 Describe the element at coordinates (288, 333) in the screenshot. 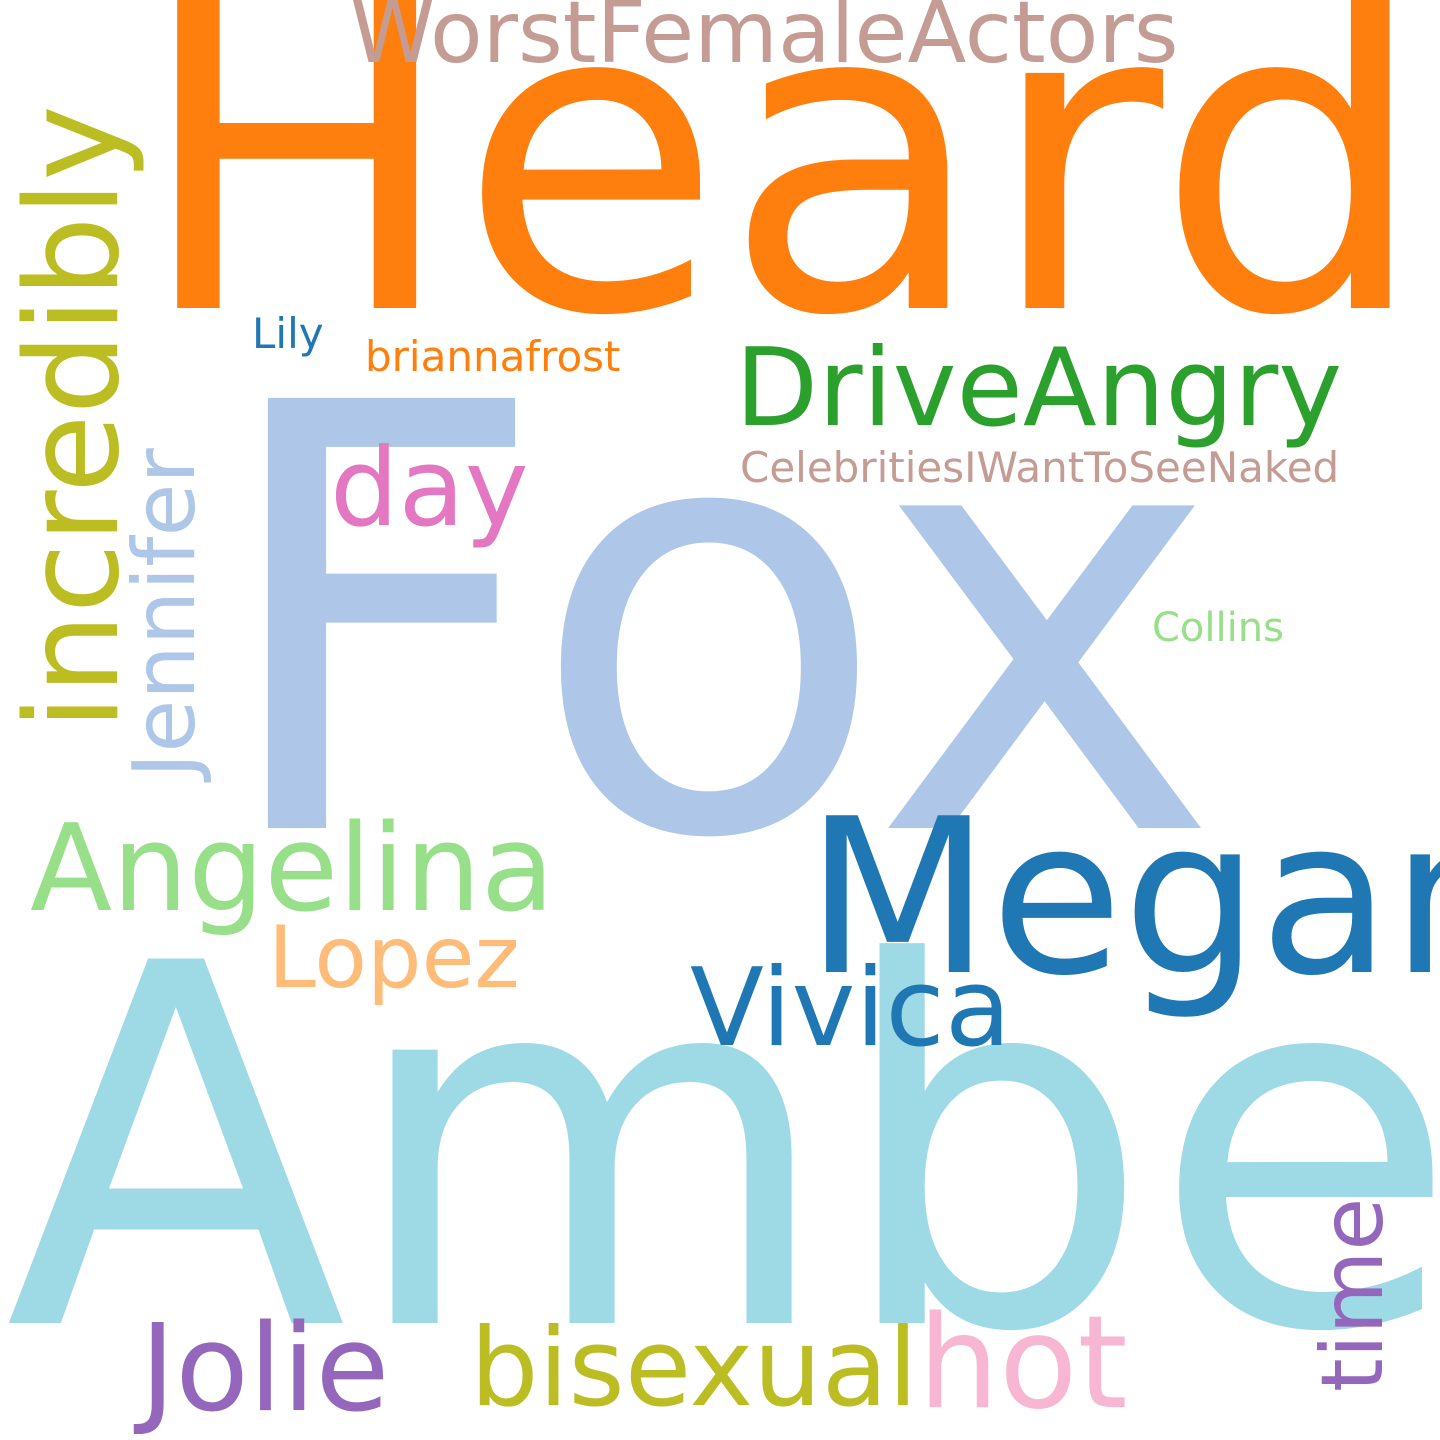

I see `word-lily: Lily` at that location.